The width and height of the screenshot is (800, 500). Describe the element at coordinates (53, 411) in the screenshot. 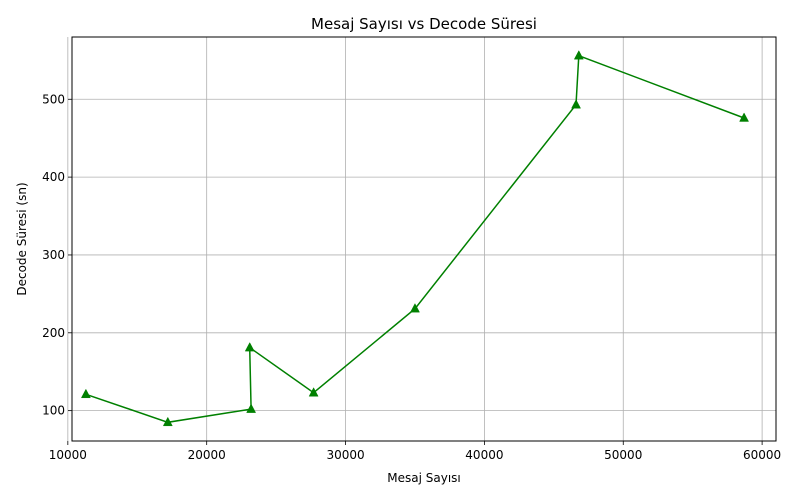

I see `y-tick-label: 100` at that location.